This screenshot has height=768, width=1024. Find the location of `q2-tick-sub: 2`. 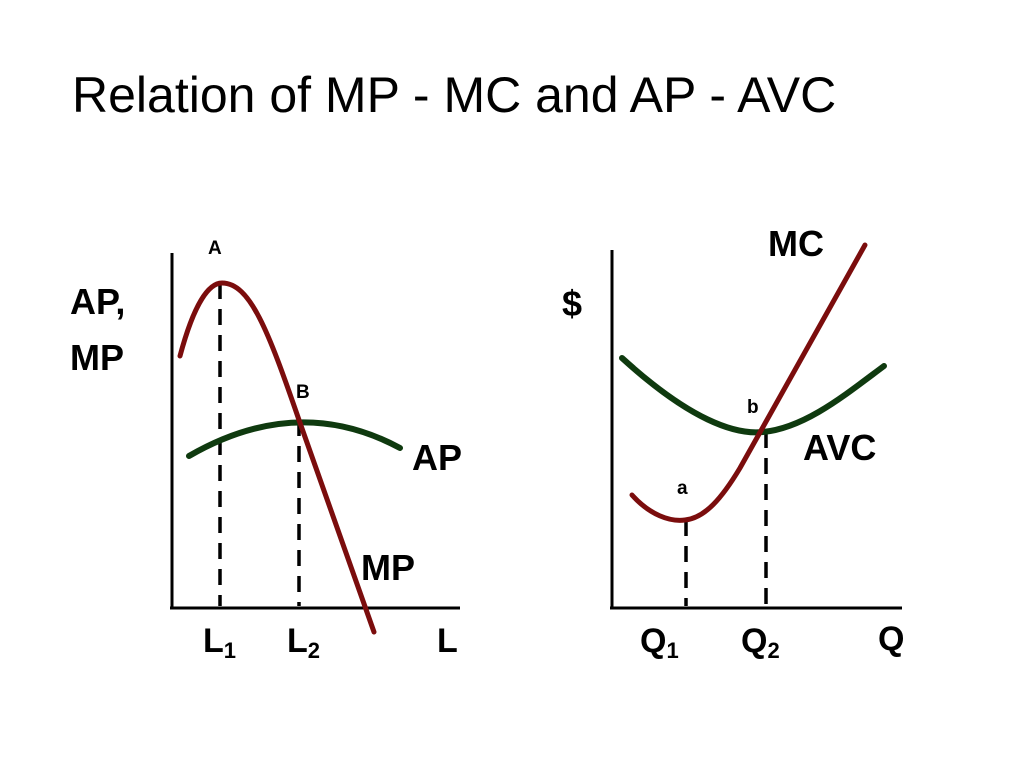

q2-tick-sub: 2 is located at coordinates (773, 650).